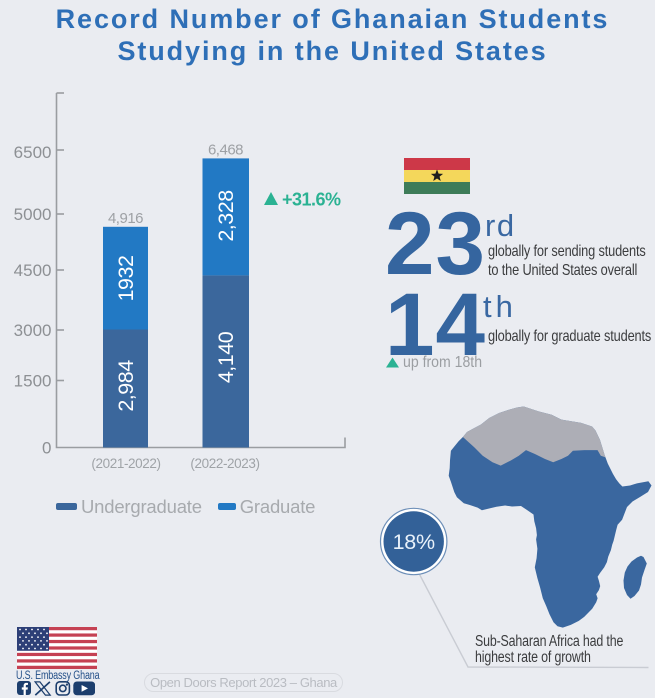 The height and width of the screenshot is (698, 655). I want to click on svg-text: 2,328, so click(226, 216).